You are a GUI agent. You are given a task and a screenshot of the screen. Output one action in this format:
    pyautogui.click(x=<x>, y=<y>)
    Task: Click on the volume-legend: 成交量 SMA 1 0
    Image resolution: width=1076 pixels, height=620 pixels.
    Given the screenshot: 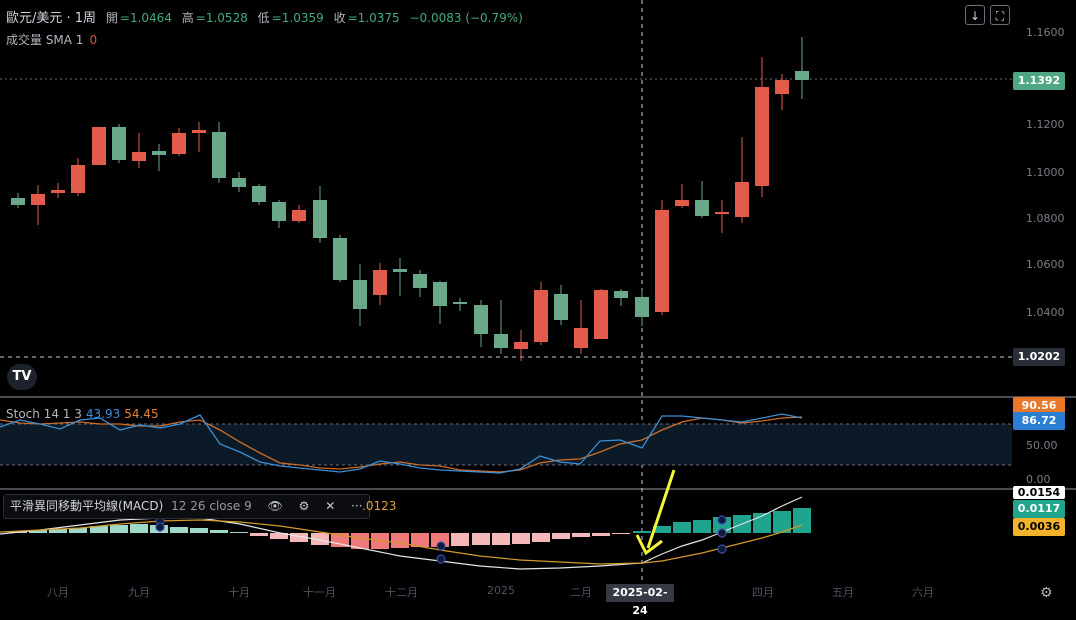 What is the action you would take?
    pyautogui.click(x=51, y=39)
    